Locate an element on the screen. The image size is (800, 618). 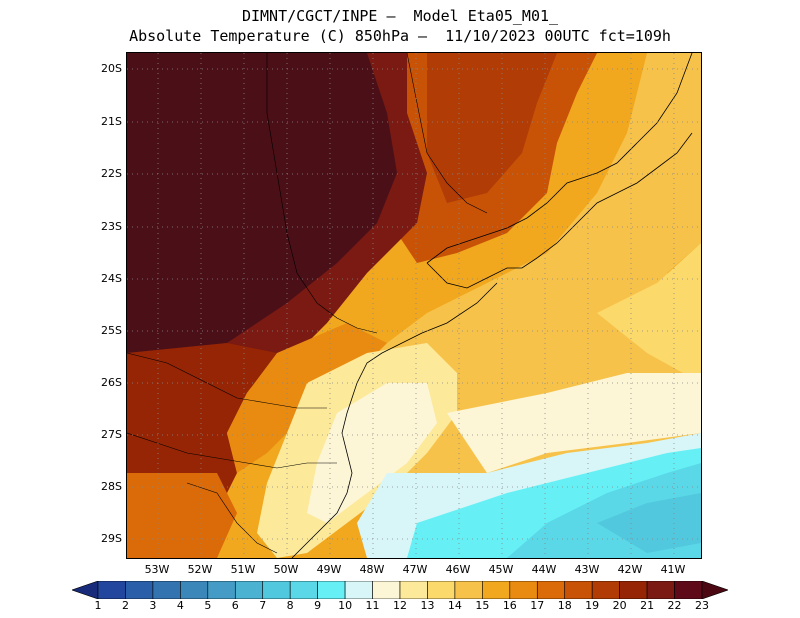
coastline-mid is located at coordinates (559, 210).